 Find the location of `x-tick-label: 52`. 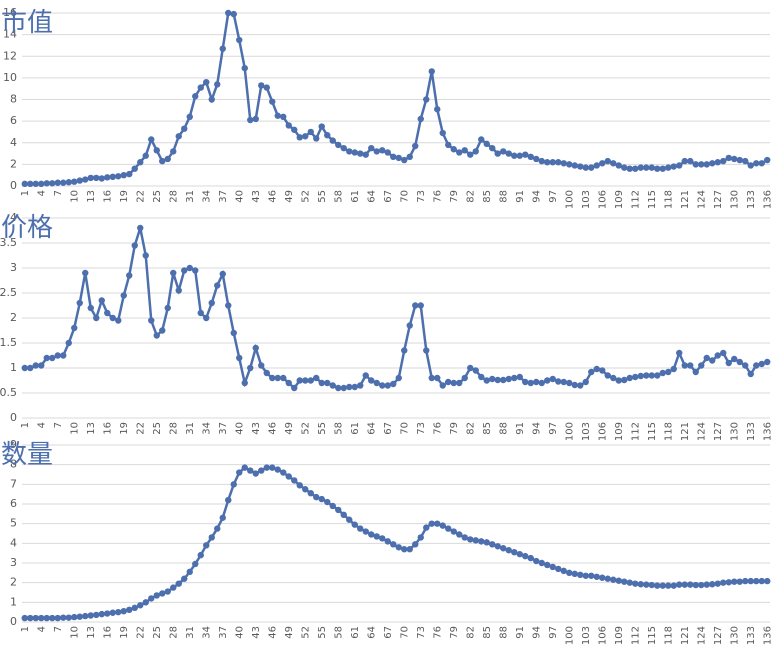

x-tick-label: 52 is located at coordinates (305, 632).